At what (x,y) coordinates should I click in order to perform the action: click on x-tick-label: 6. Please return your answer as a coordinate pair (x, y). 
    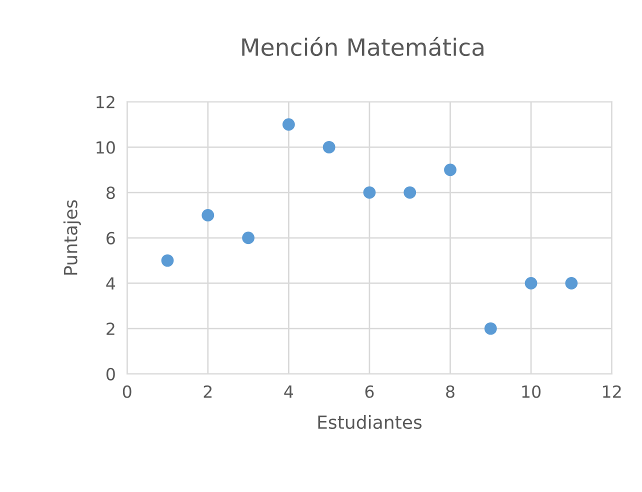
    Looking at the image, I should click on (369, 391).